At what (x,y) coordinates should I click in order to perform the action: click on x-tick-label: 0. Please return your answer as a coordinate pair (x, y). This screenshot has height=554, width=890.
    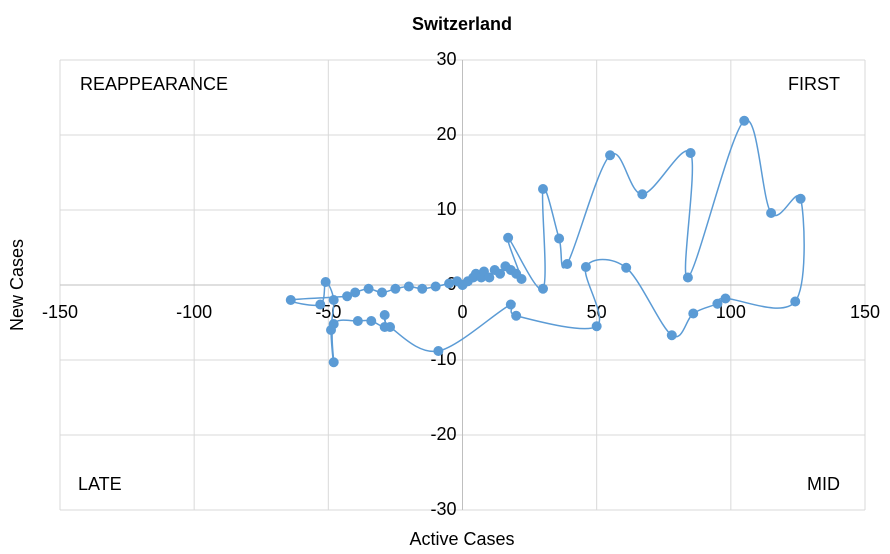
    Looking at the image, I should click on (462, 312).